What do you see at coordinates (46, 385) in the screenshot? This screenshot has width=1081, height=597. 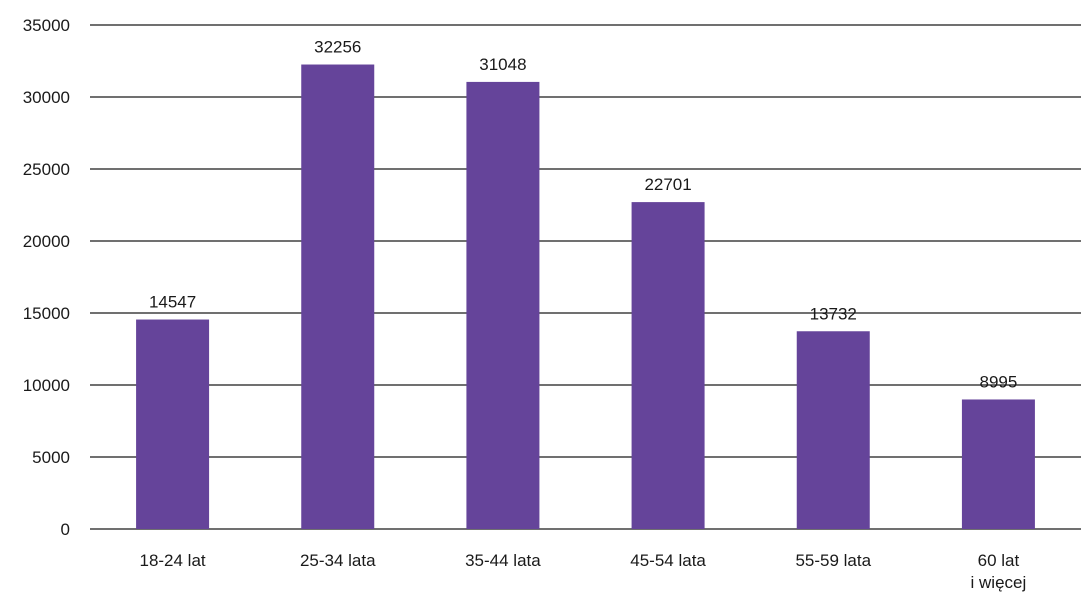 I see `y-tick-label: 10000` at bounding box center [46, 385].